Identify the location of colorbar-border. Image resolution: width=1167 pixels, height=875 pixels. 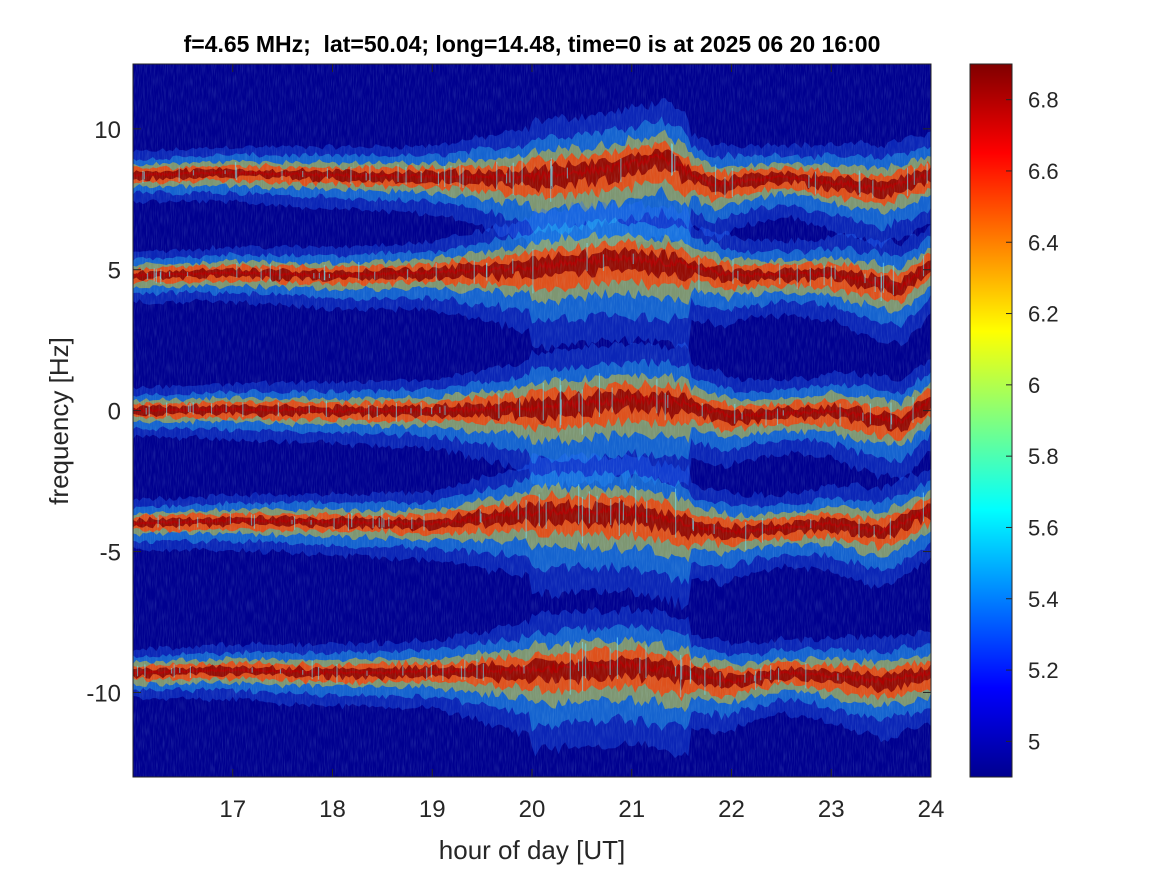
(991, 420).